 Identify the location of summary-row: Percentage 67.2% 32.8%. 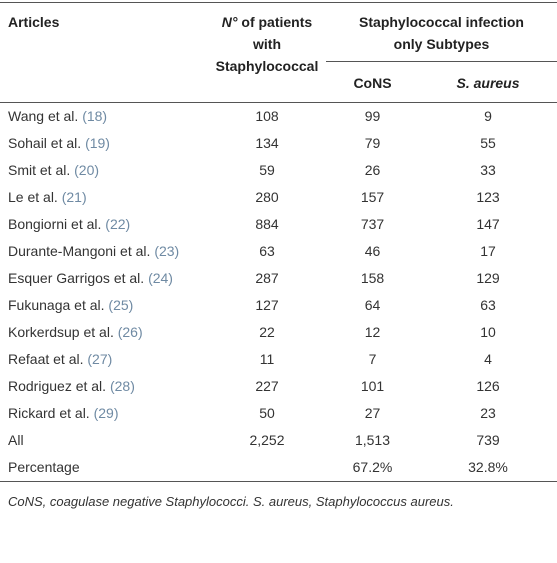
(278, 468).